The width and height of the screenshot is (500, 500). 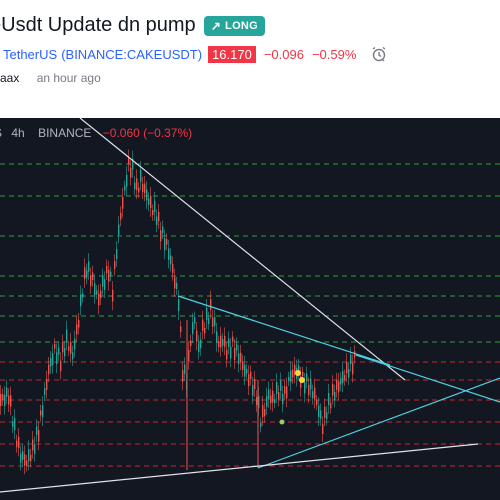 I want to click on author-row: raax an hour ago, so click(x=50, y=78).